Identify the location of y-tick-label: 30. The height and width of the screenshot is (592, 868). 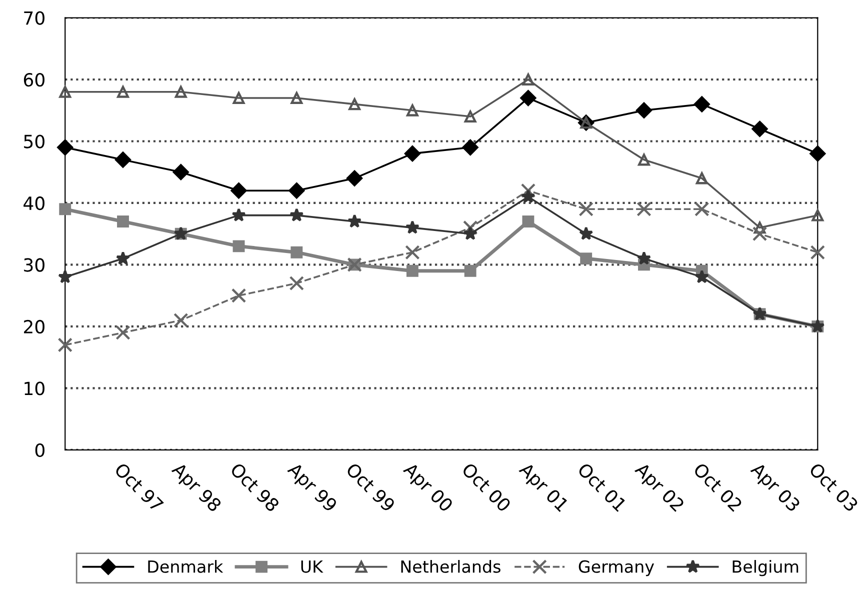
(34, 265).